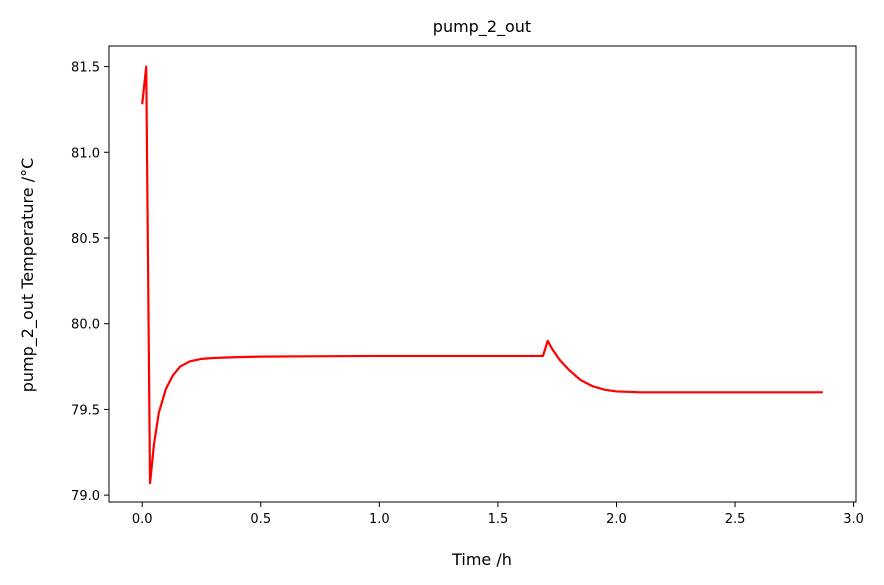  What do you see at coordinates (616, 519) in the screenshot?
I see `x-tick-label: 2.0` at bounding box center [616, 519].